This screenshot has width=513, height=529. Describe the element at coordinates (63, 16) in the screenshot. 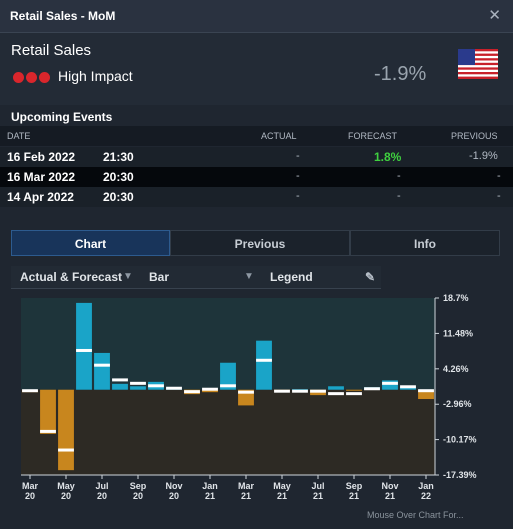

I see `window-title: Retail Sales - MoM` at that location.